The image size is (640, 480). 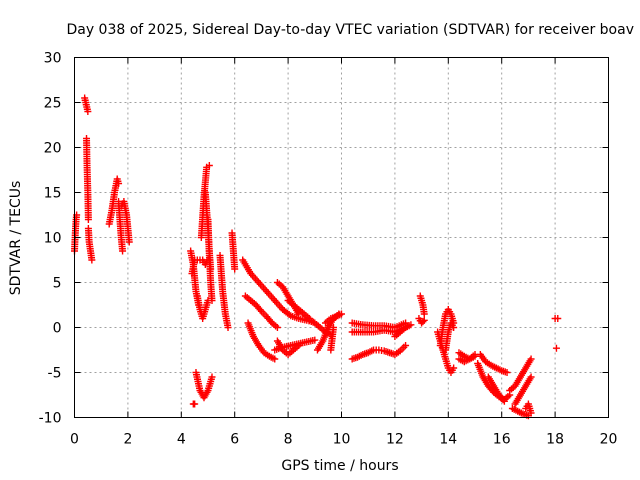 I want to click on y-tick-label: -5, so click(x=55, y=374).